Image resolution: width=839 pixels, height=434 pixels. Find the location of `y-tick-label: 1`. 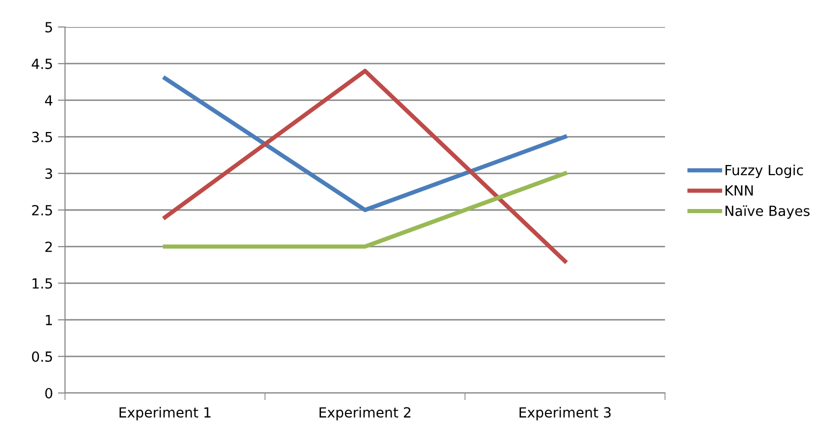

y-tick-label: 1 is located at coordinates (49, 320).